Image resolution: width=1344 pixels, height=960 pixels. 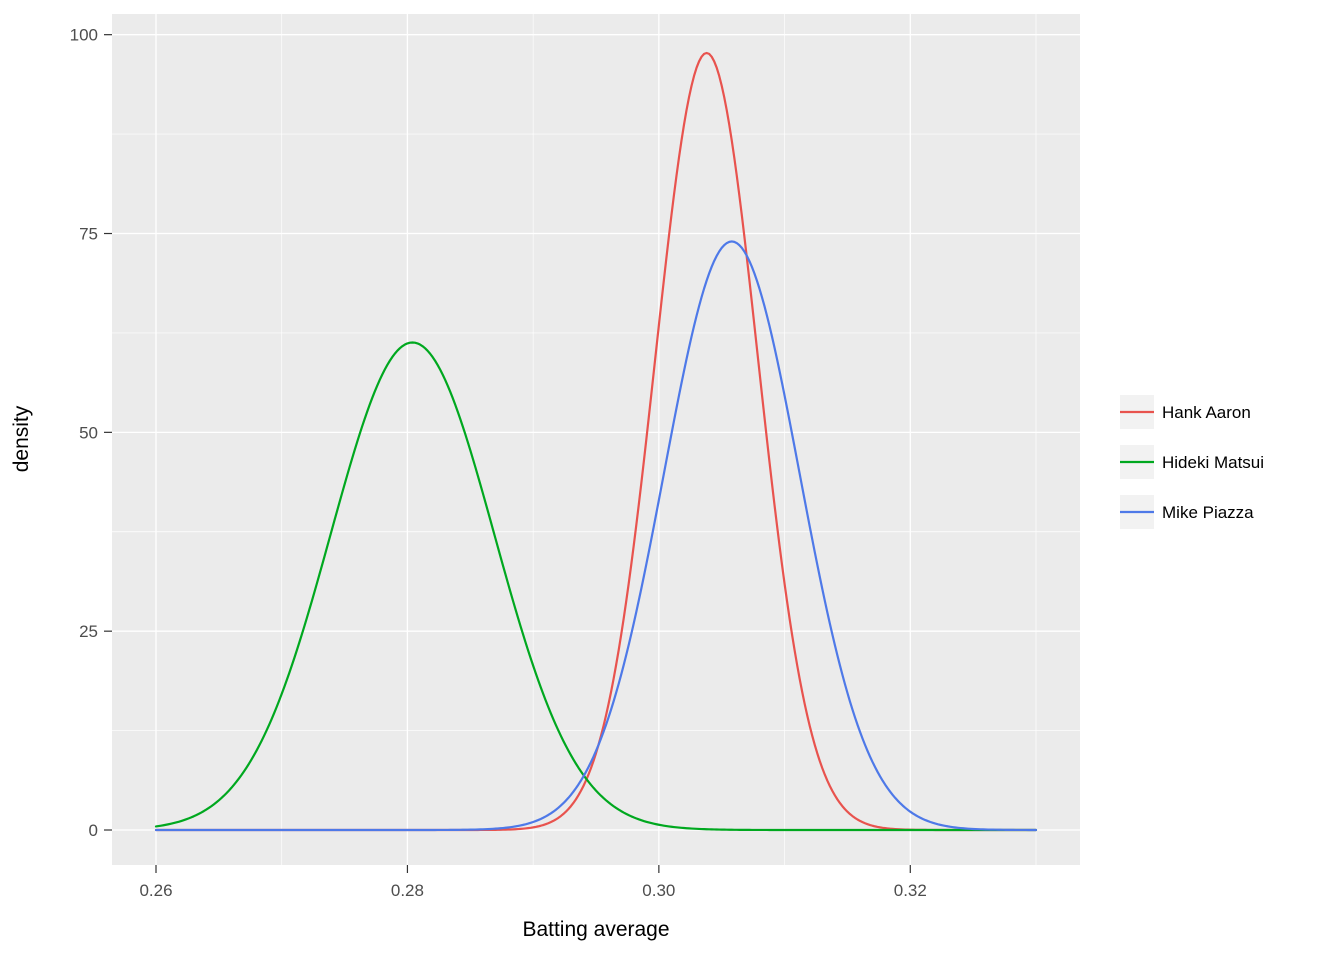 What do you see at coordinates (155, 890) in the screenshot?
I see `x-tick-label: 0.26` at bounding box center [155, 890].